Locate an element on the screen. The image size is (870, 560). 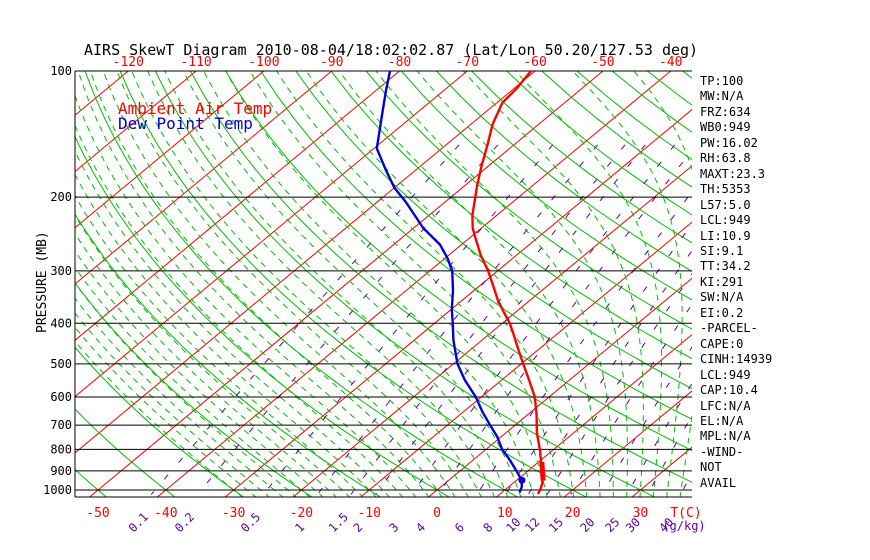
stats-line: EI:0.2 is located at coordinates (722, 312).